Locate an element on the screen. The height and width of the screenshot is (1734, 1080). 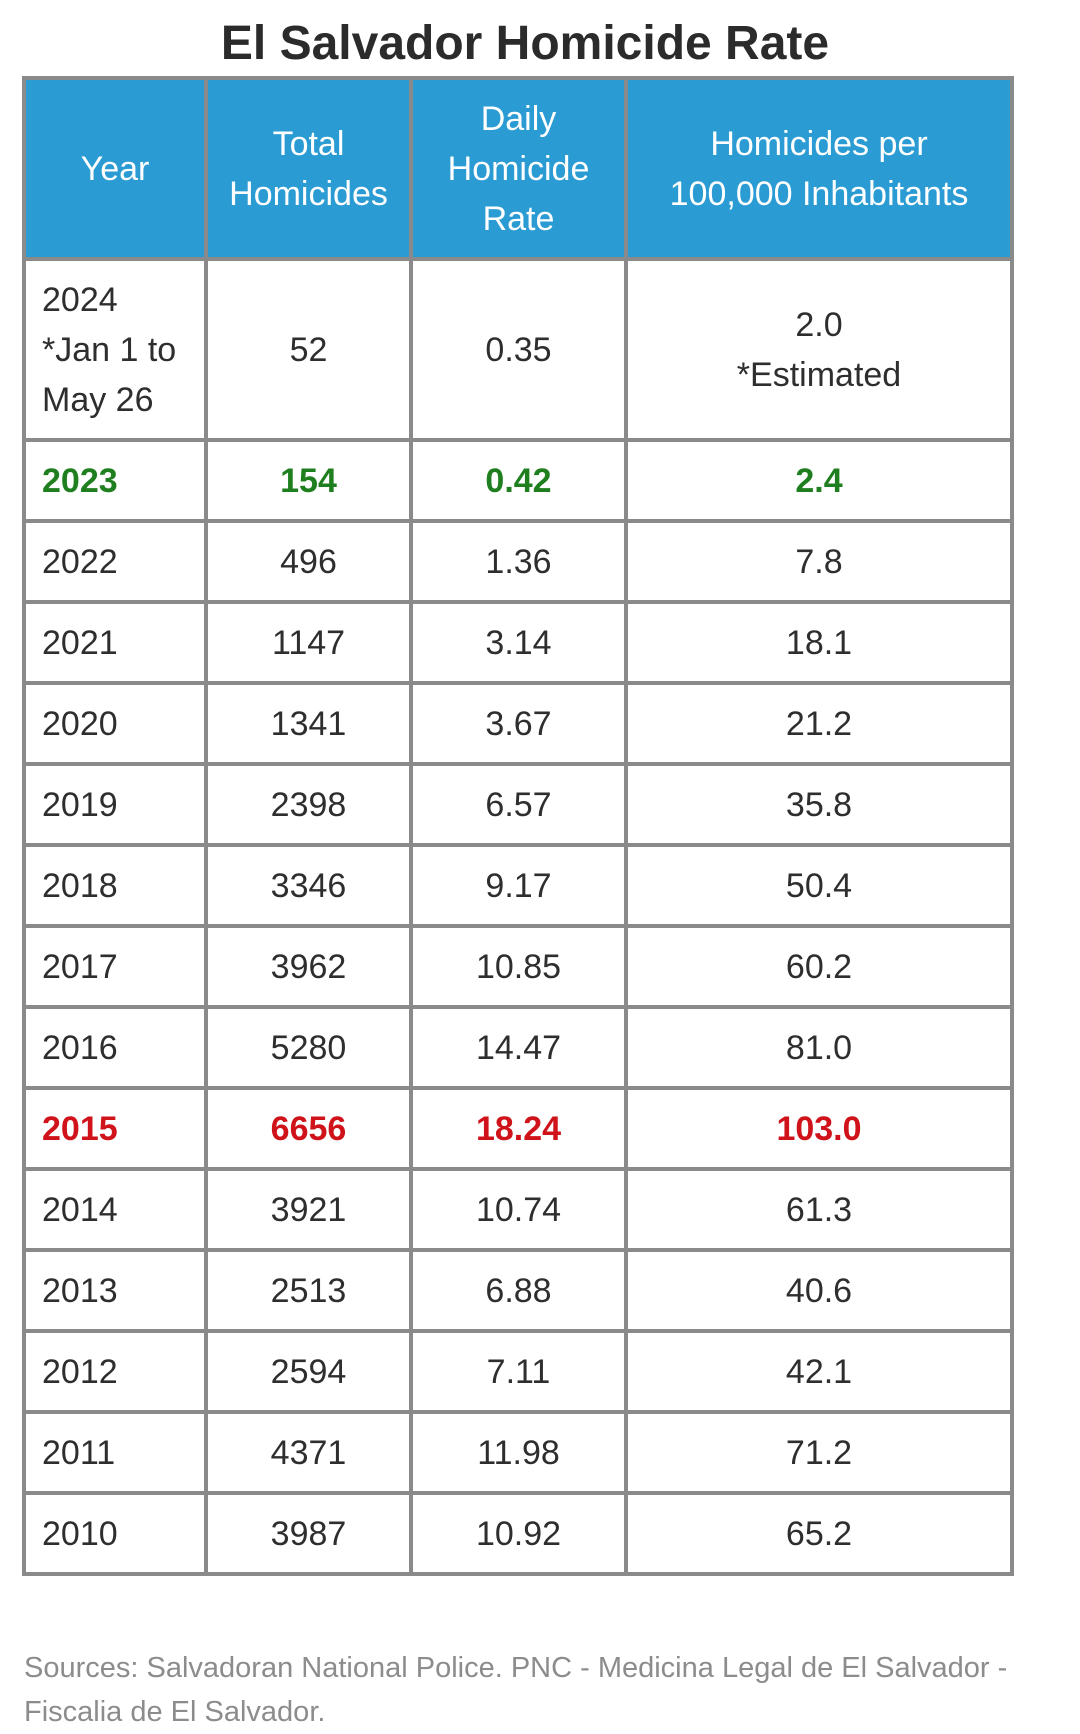
page-title: El Salvador Homicide Rate is located at coordinates (525, 43).